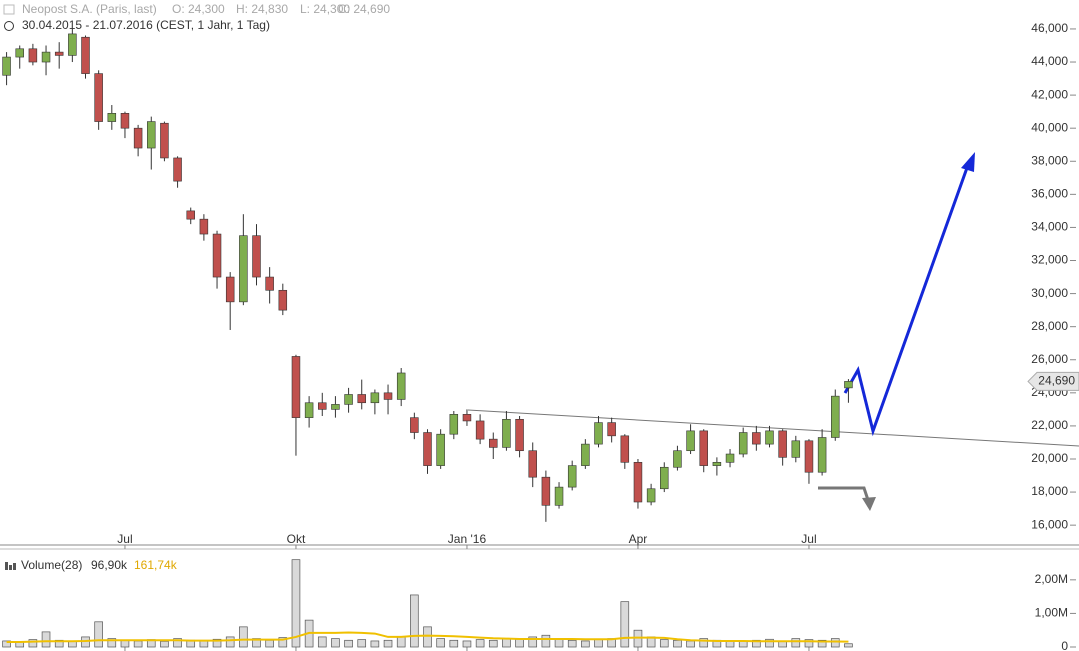  Describe the element at coordinates (89, 9) in the screenshot. I see `instrument: Neopost S.A. (Paris, last)` at that location.